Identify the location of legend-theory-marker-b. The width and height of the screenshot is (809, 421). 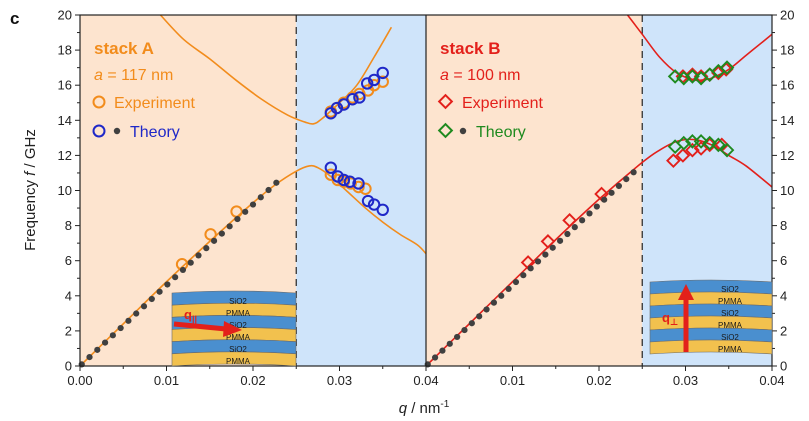
(445, 130).